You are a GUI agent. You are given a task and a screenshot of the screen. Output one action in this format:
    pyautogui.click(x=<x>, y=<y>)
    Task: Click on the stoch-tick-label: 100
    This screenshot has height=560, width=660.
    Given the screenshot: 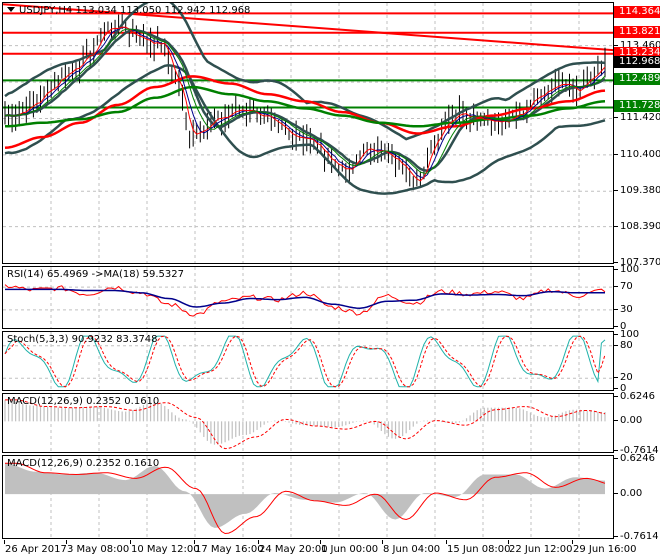 What is the action you would take?
    pyautogui.click(x=626, y=334)
    